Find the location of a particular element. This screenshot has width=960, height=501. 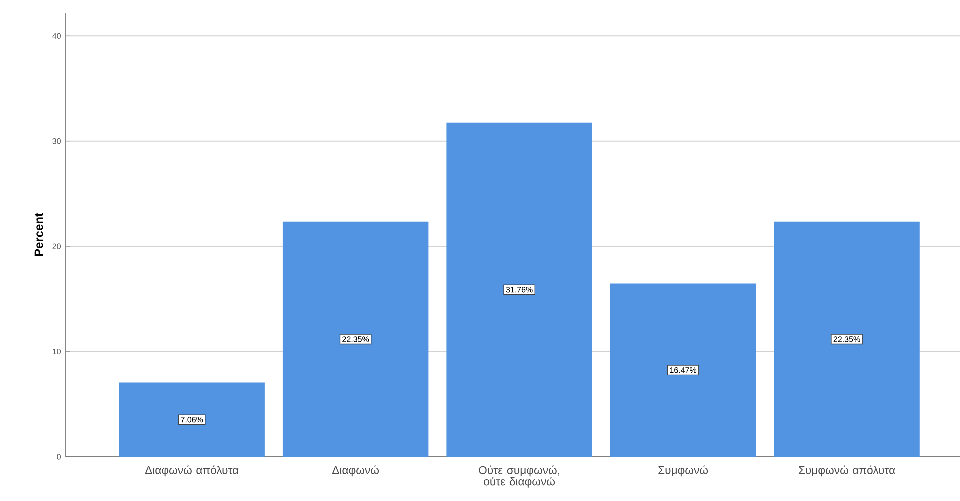

data-label: 7.06% is located at coordinates (192, 420).